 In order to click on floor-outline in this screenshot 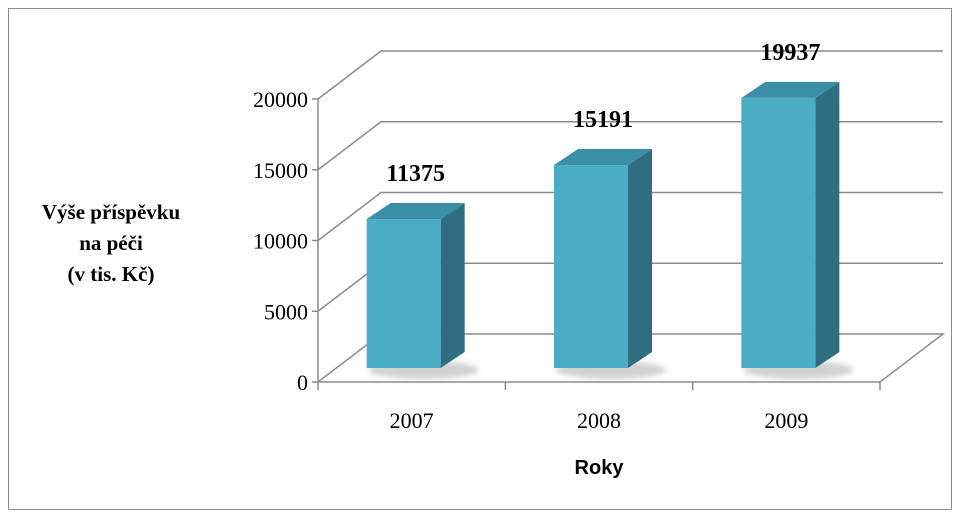, I will do `click(631, 358)`.